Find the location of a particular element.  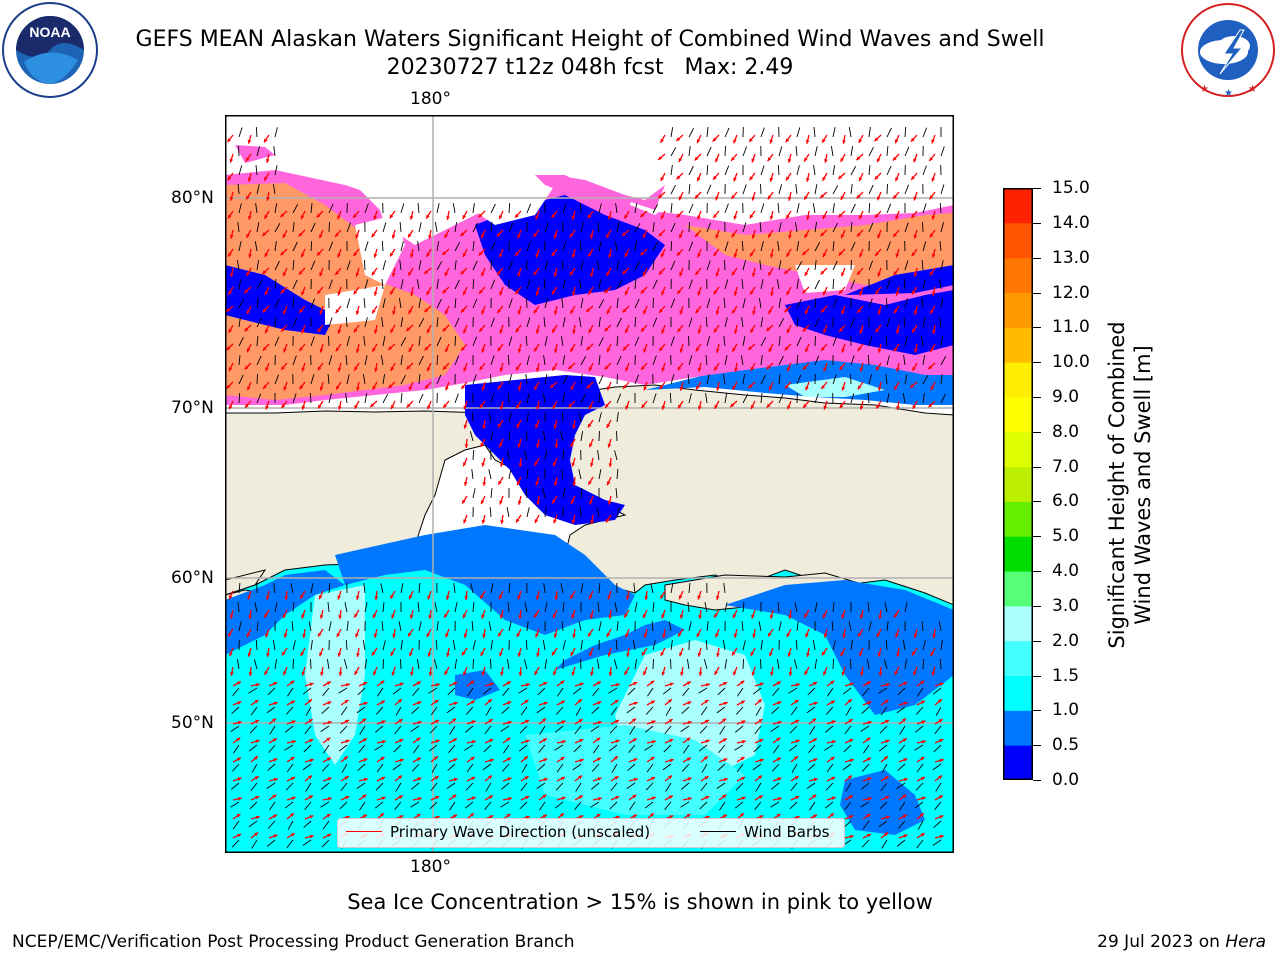

bering-shelf is located at coordinates (485, 580).